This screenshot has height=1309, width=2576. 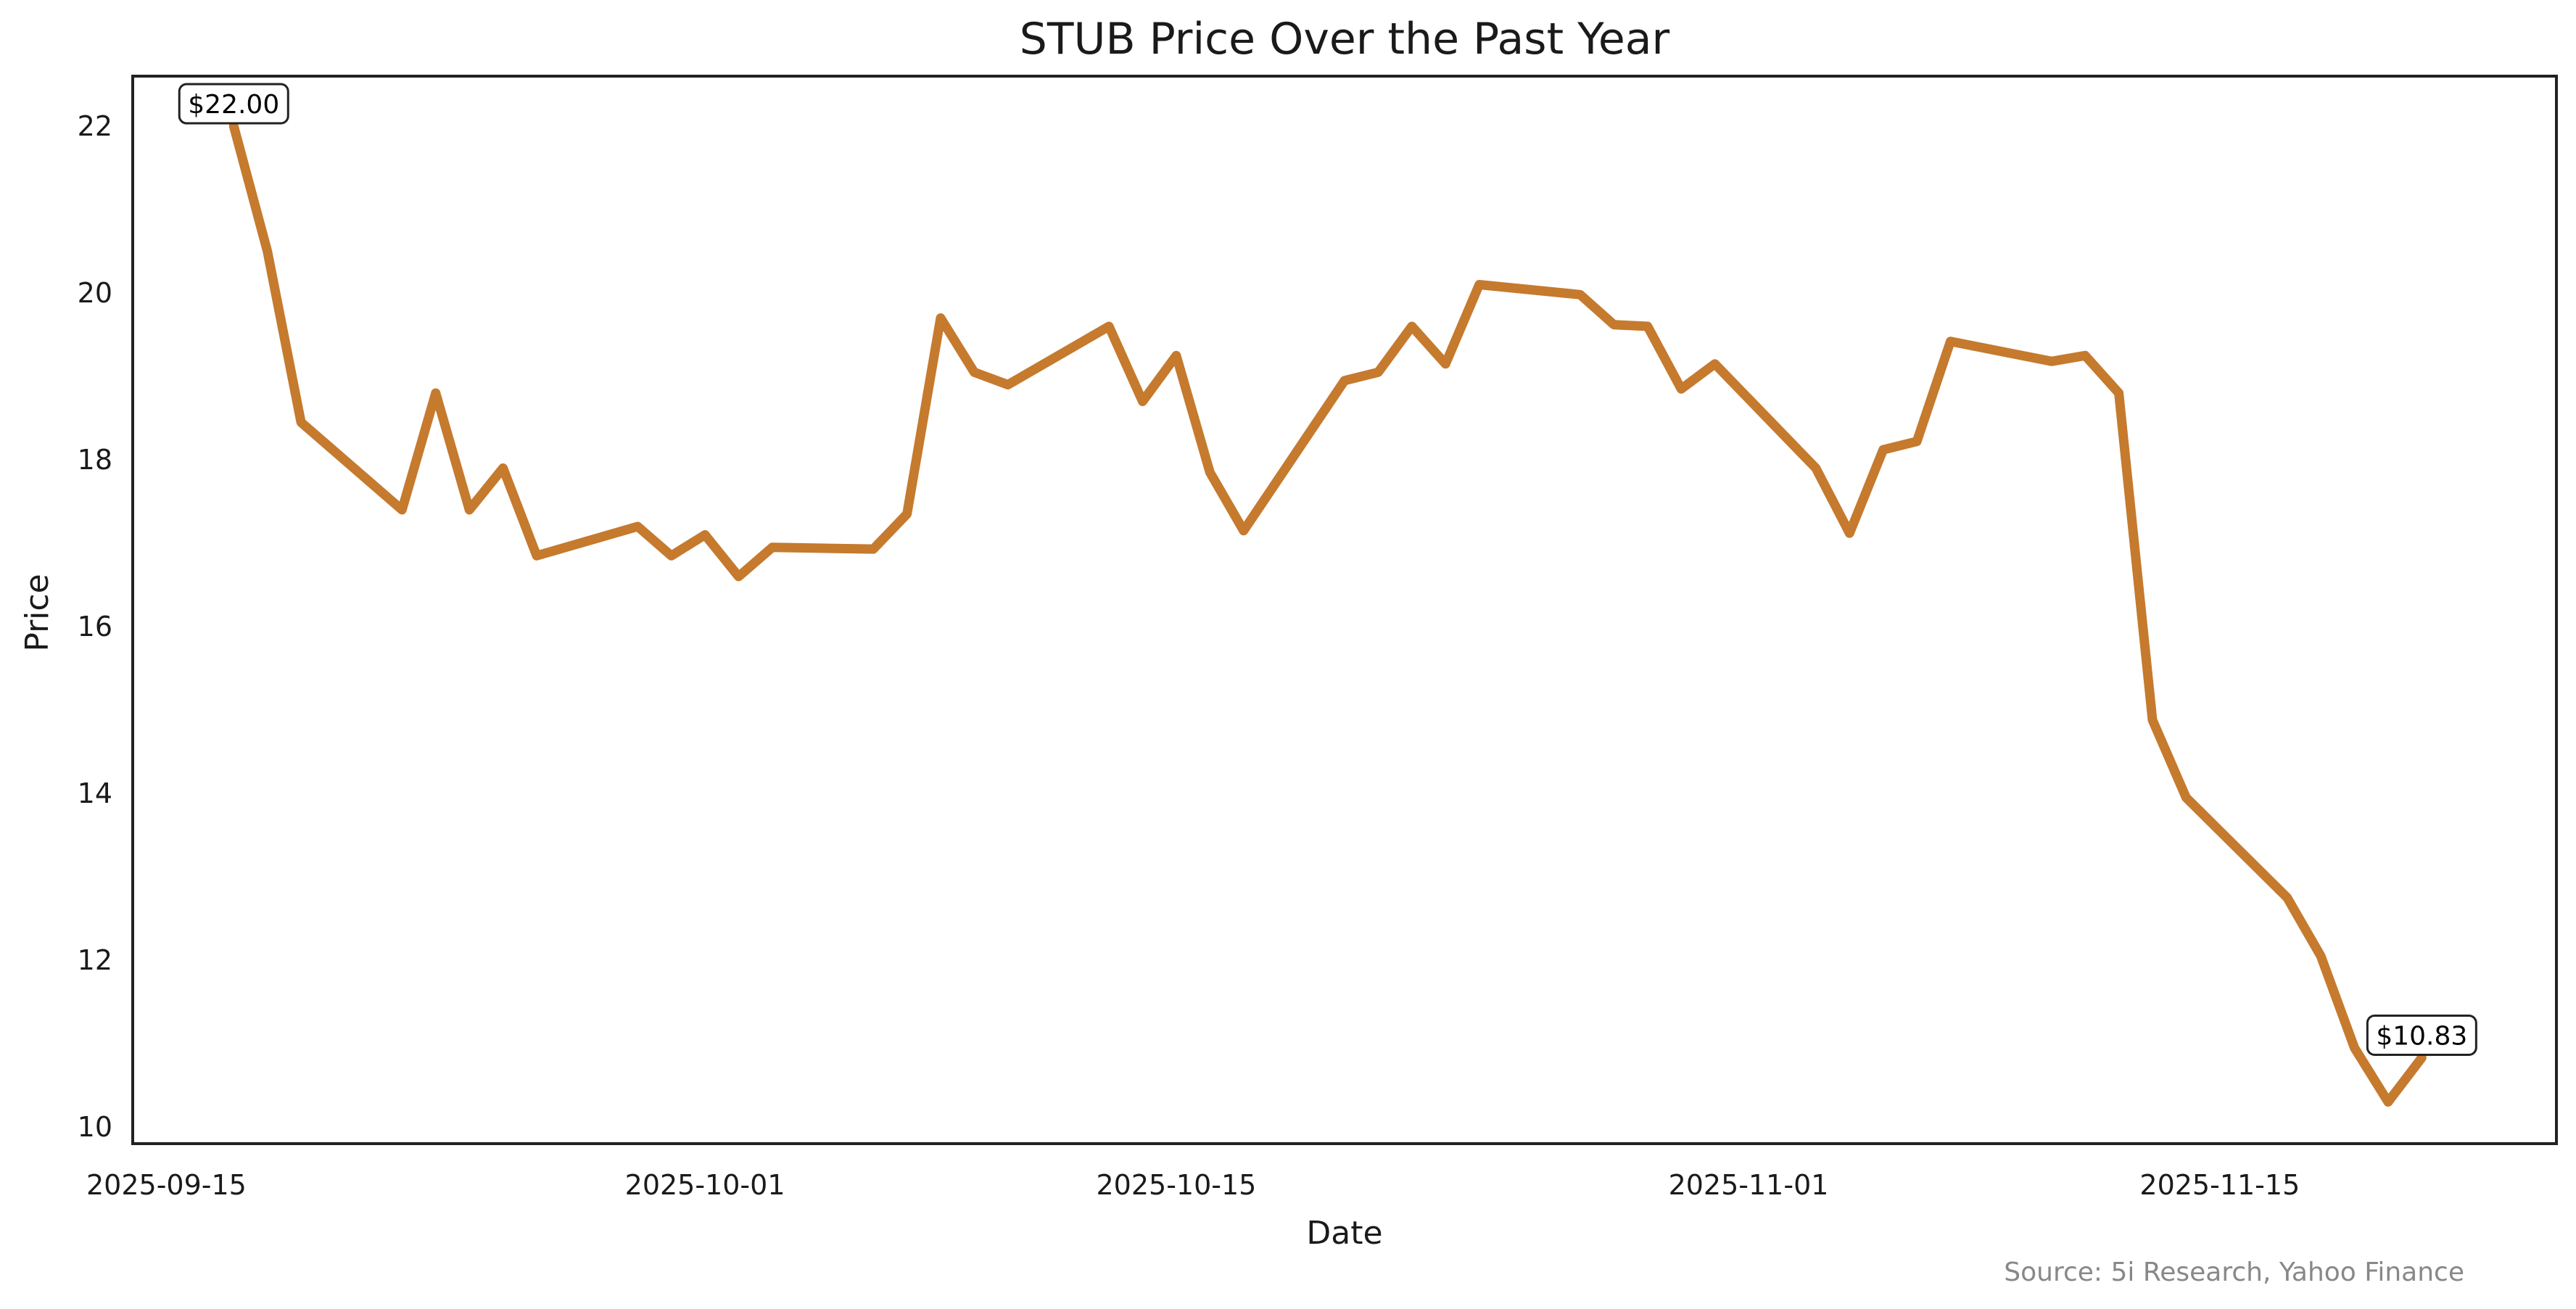 What do you see at coordinates (1749, 1185) in the screenshot?
I see `x-tick-label: 2025-11-01` at bounding box center [1749, 1185].